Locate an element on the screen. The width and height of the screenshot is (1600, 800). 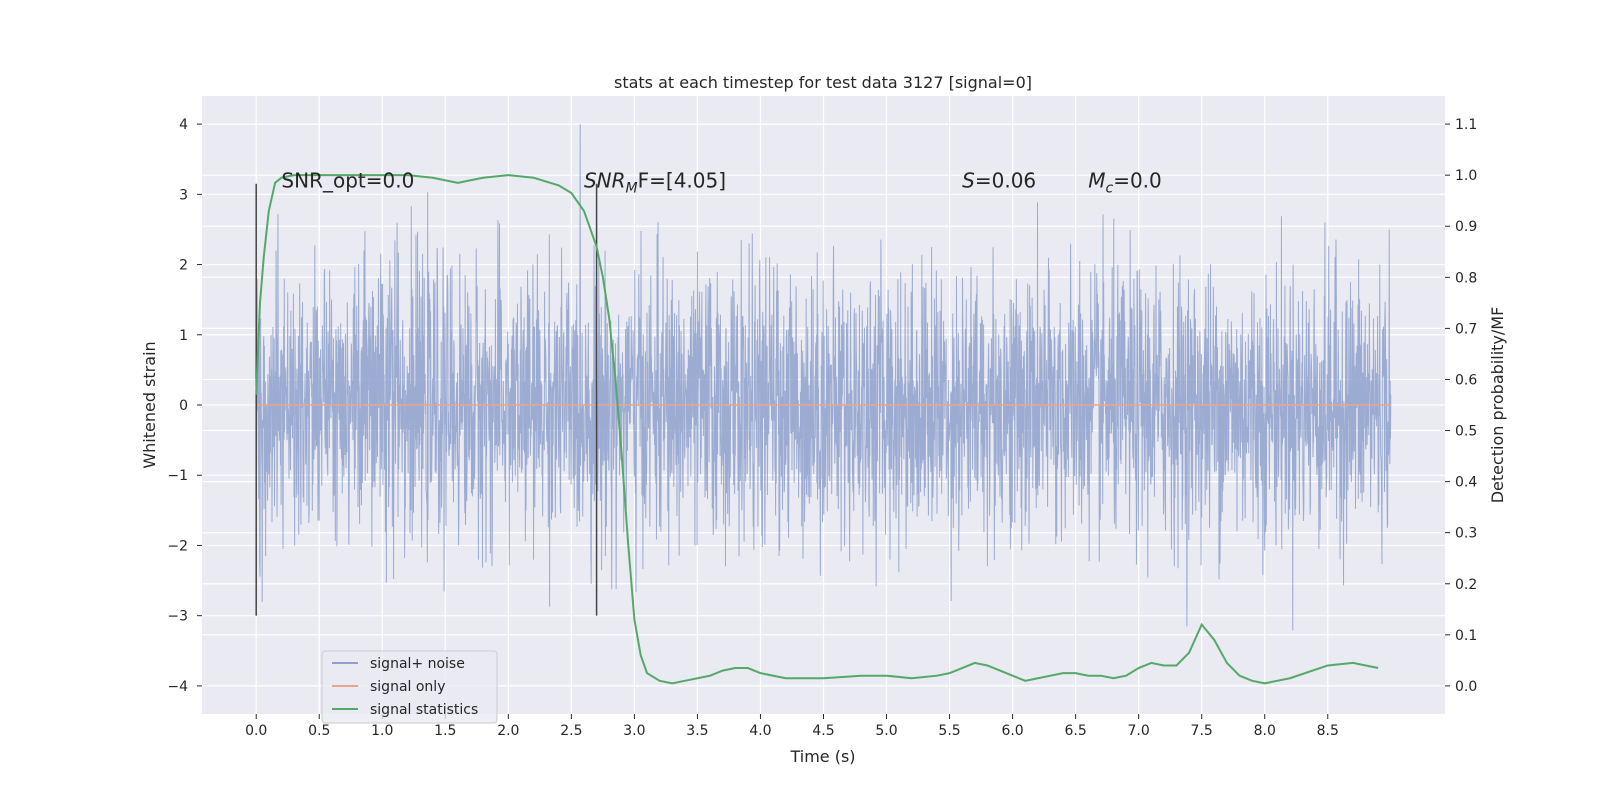
y2-tick-label: 0.9 is located at coordinates (1466, 227).